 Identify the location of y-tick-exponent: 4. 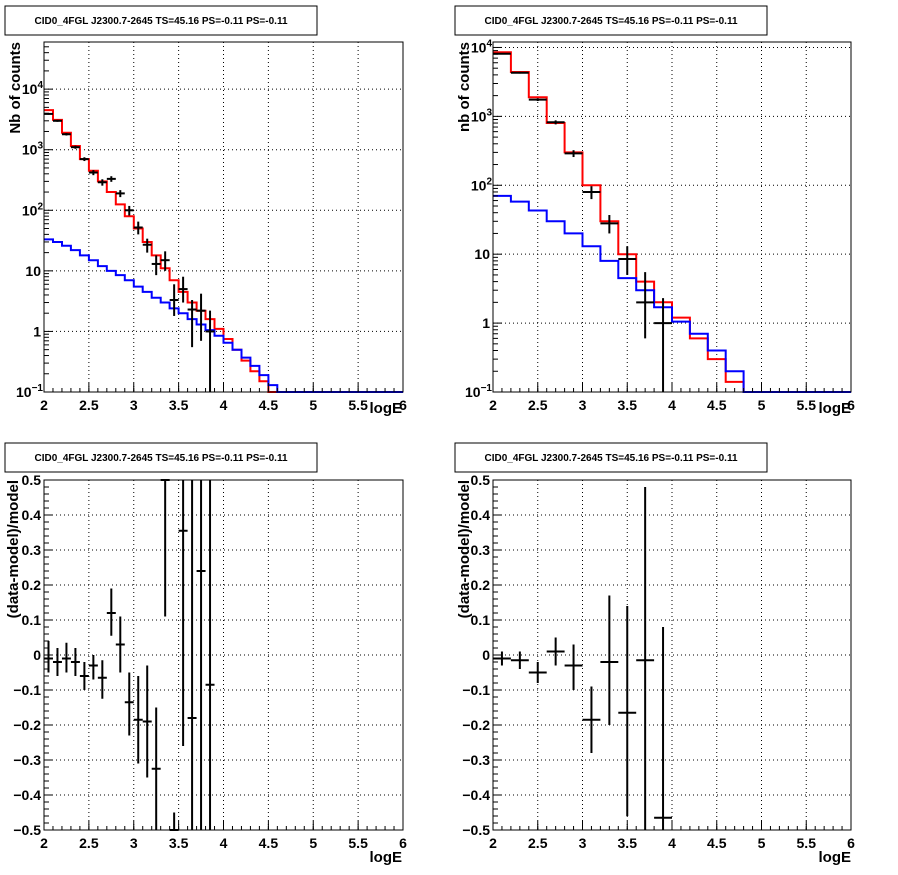
(489, 43).